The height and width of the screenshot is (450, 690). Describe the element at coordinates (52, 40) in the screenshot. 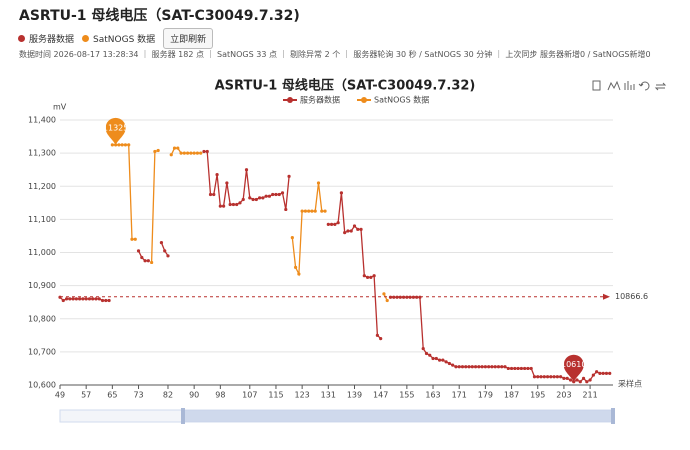

I see `legend-label: 服务器数据` at that location.